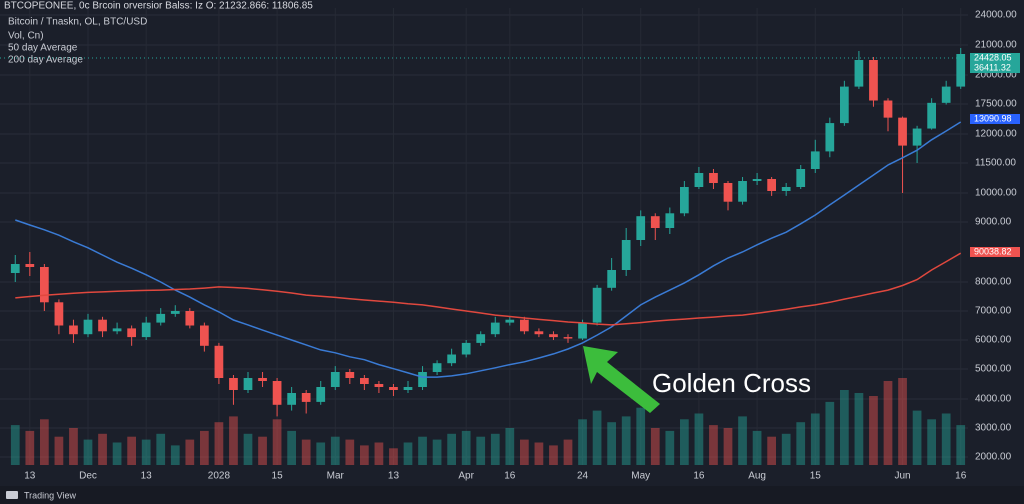 The height and width of the screenshot is (504, 1024). What do you see at coordinates (26, 36) in the screenshot?
I see `volume-legend: Vol, Cn)` at bounding box center [26, 36].